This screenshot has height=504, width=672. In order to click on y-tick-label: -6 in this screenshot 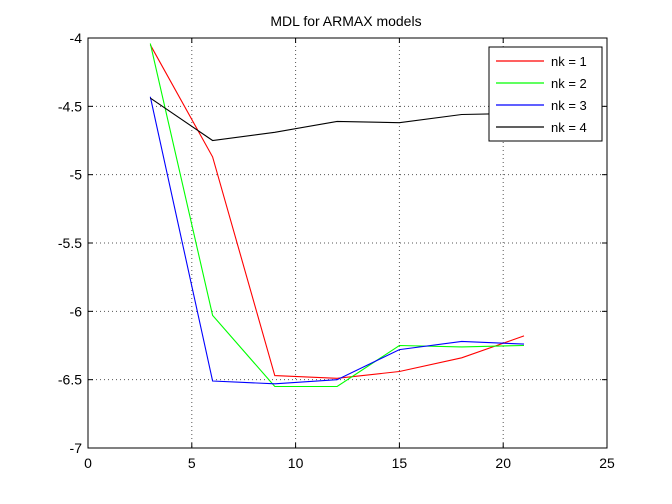, I will do `click(76, 311)`.